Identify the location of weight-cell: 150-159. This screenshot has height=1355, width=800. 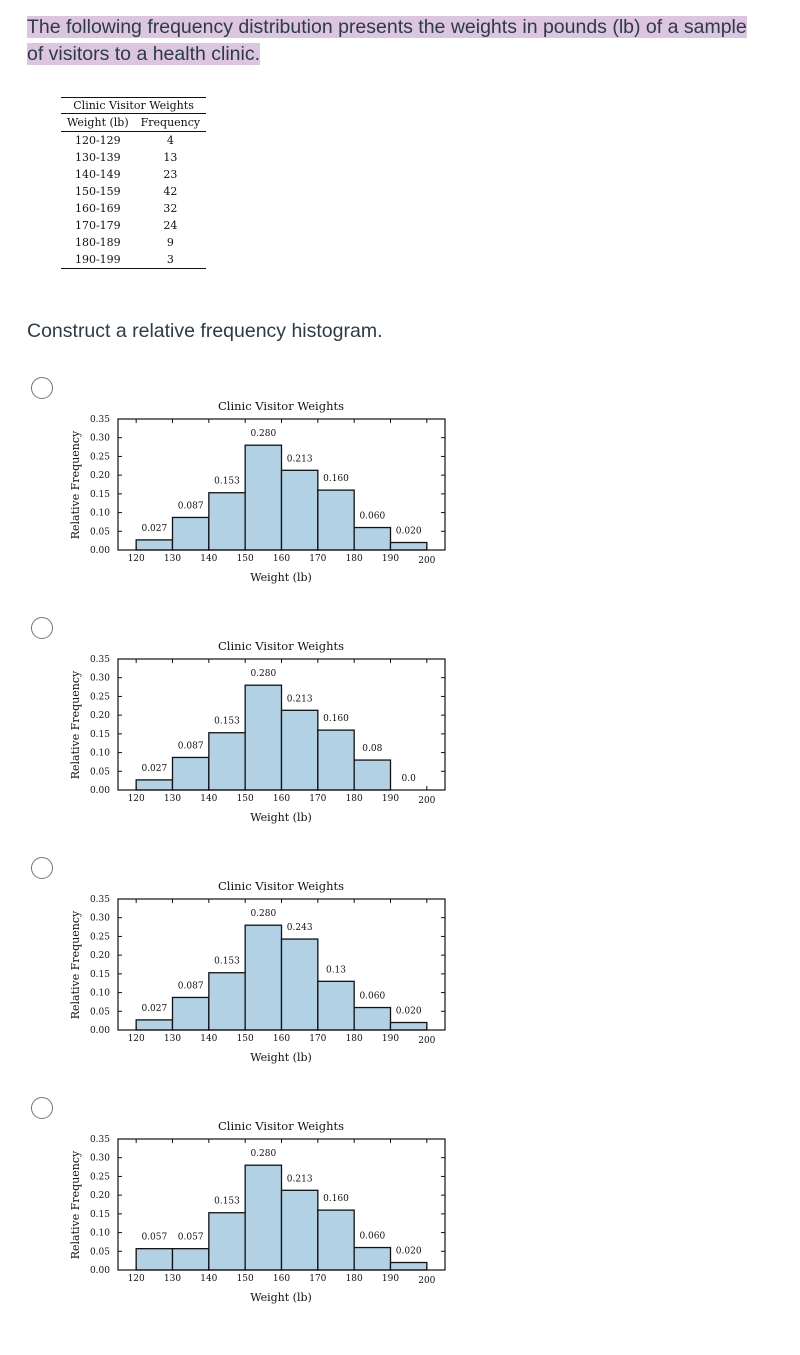
(97, 191).